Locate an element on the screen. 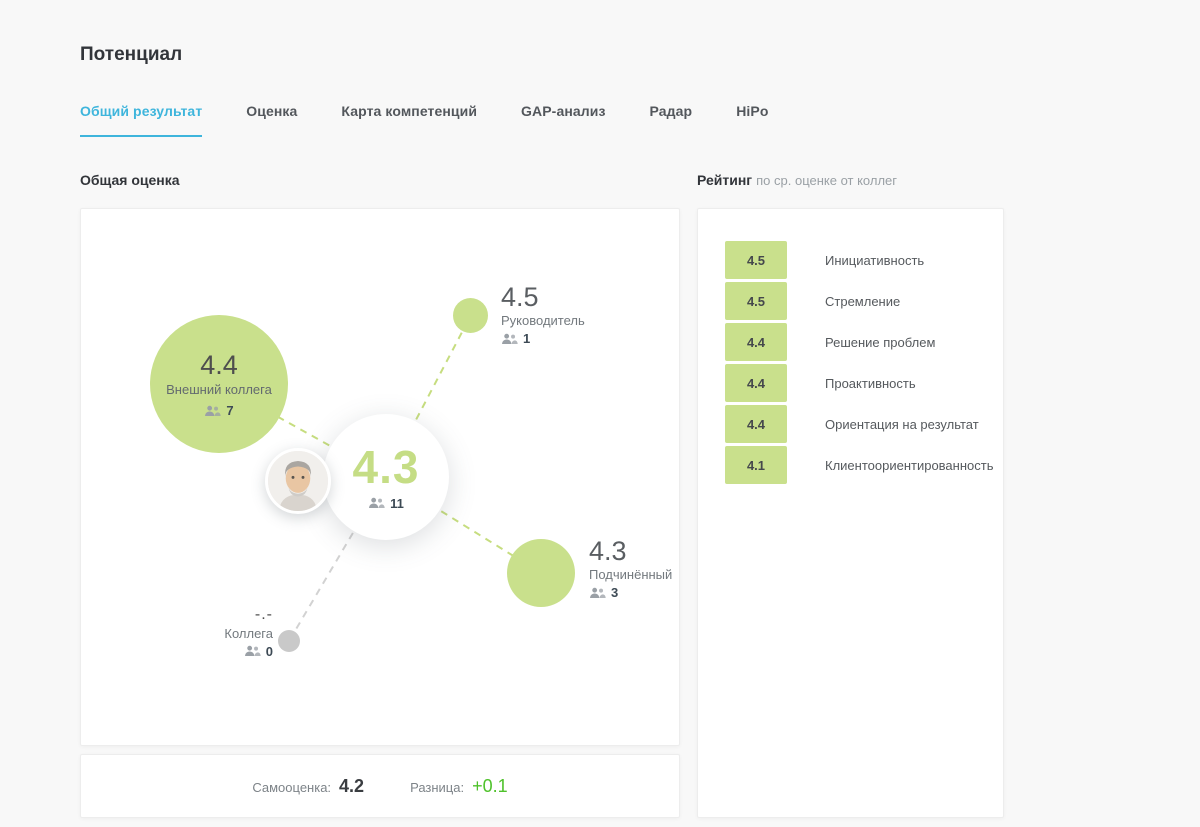 This screenshot has width=1200, height=827. employee-avatar is located at coordinates (298, 481).